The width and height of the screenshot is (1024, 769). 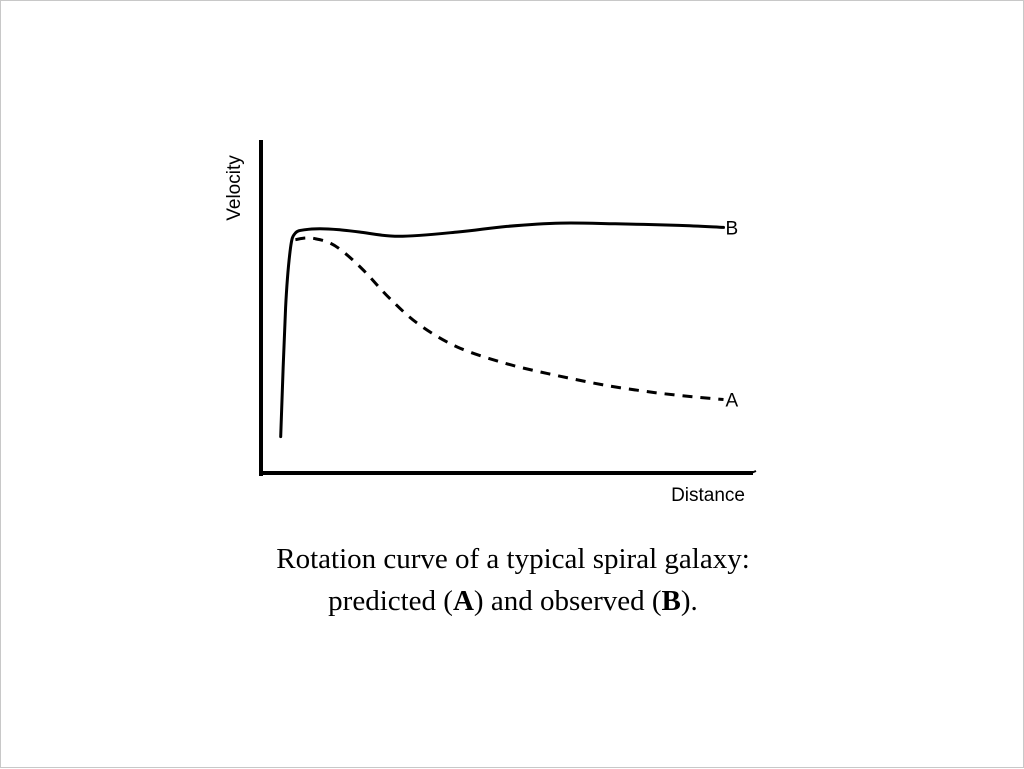 I want to click on caption-bold-a: A, so click(x=463, y=601).